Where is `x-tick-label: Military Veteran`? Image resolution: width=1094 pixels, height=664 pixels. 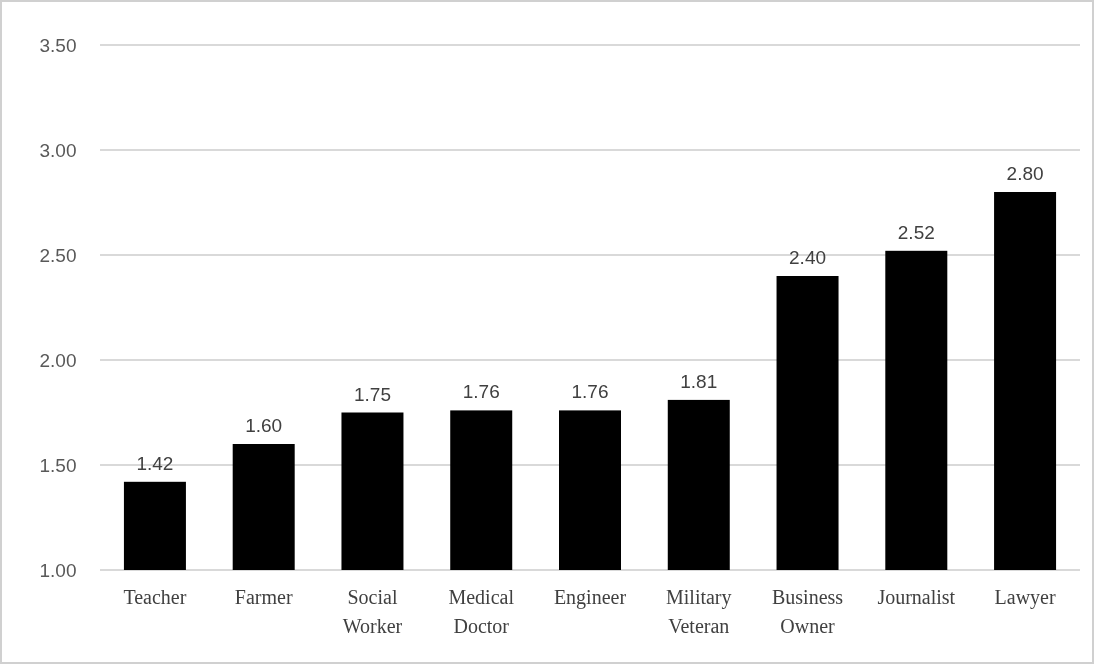 x-tick-label: Military Veteran is located at coordinates (698, 611).